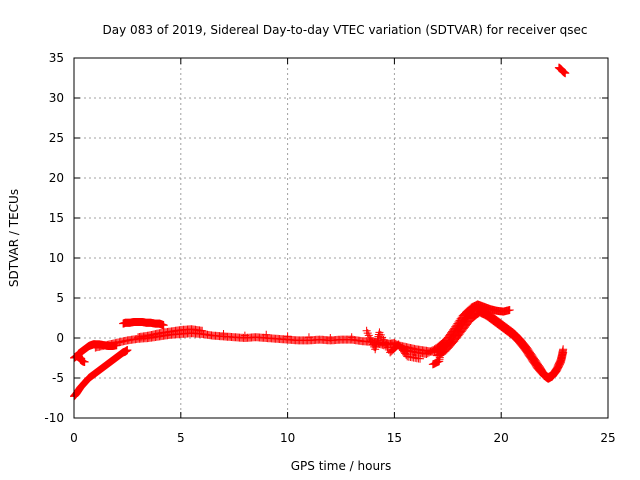 The height and width of the screenshot is (480, 640). Describe the element at coordinates (54, 418) in the screenshot. I see `y-tick-label: -10` at that location.